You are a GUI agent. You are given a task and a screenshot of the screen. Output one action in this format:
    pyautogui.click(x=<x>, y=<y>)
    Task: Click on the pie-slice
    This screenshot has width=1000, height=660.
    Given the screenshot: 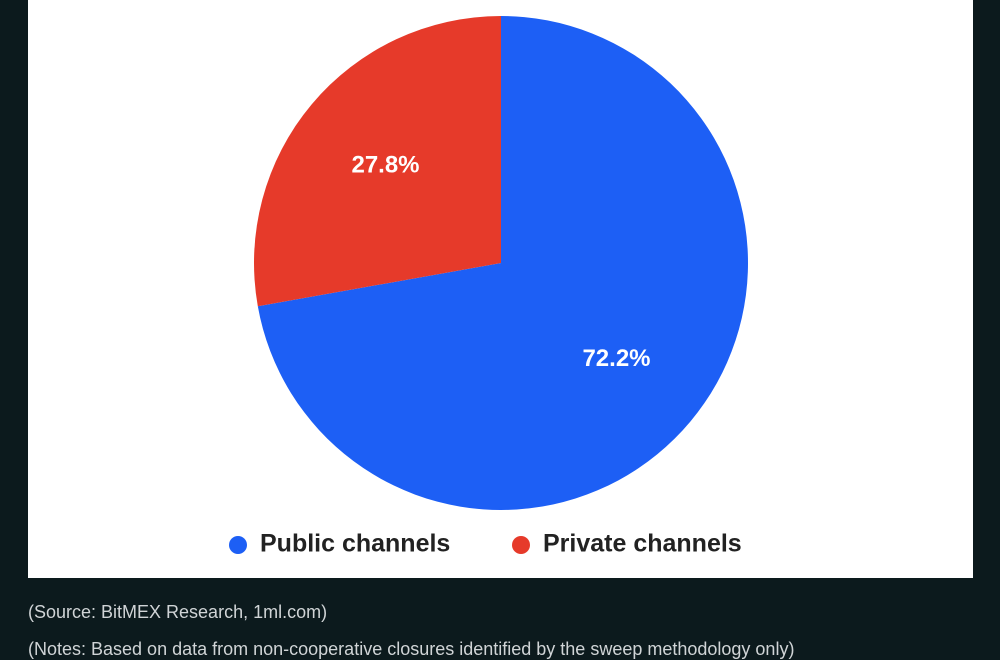 What is the action you would take?
    pyautogui.click(x=377, y=161)
    